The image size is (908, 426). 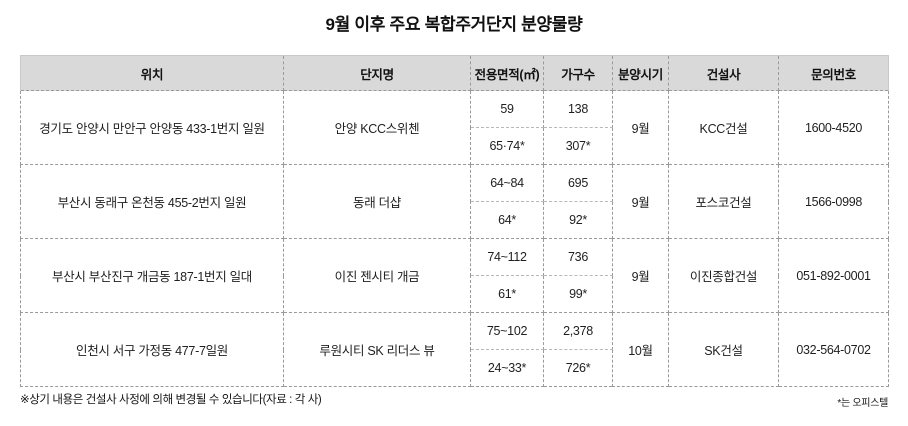 I want to click on cell-units-secondary: 92*, so click(x=578, y=220).